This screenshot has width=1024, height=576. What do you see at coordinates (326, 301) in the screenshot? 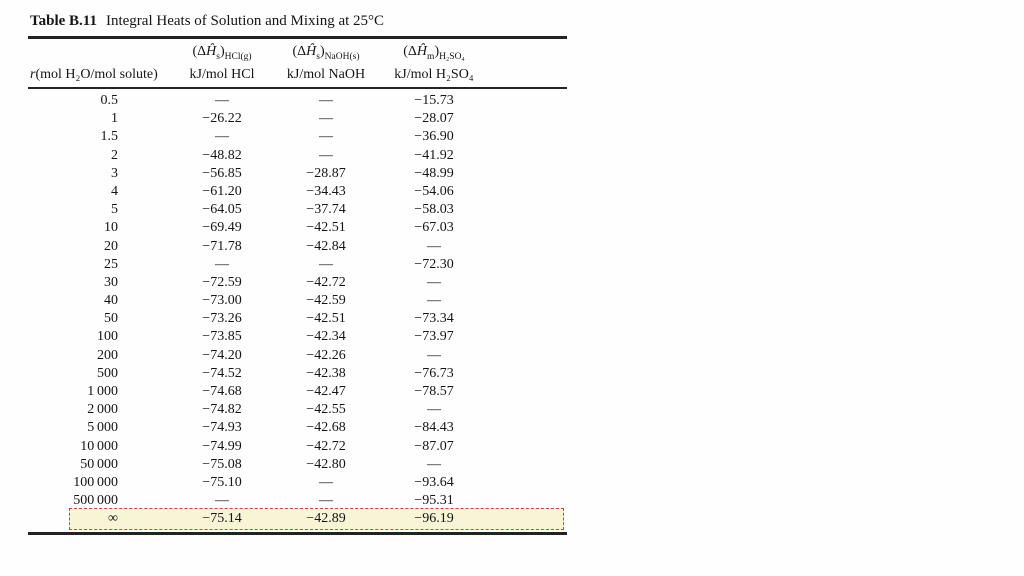
I see `cell-naoh: −42.59` at bounding box center [326, 301].